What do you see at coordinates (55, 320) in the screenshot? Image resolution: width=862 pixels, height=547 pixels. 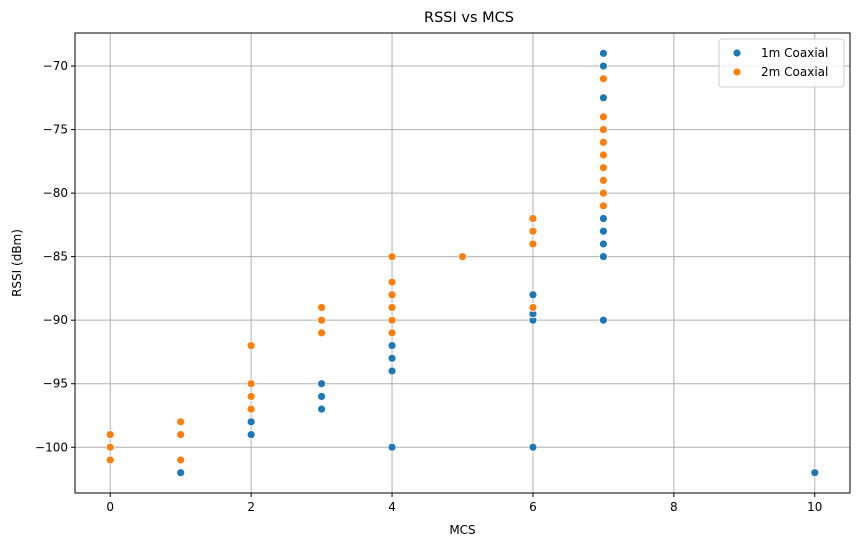 I see `y-tick-label: −90` at bounding box center [55, 320].